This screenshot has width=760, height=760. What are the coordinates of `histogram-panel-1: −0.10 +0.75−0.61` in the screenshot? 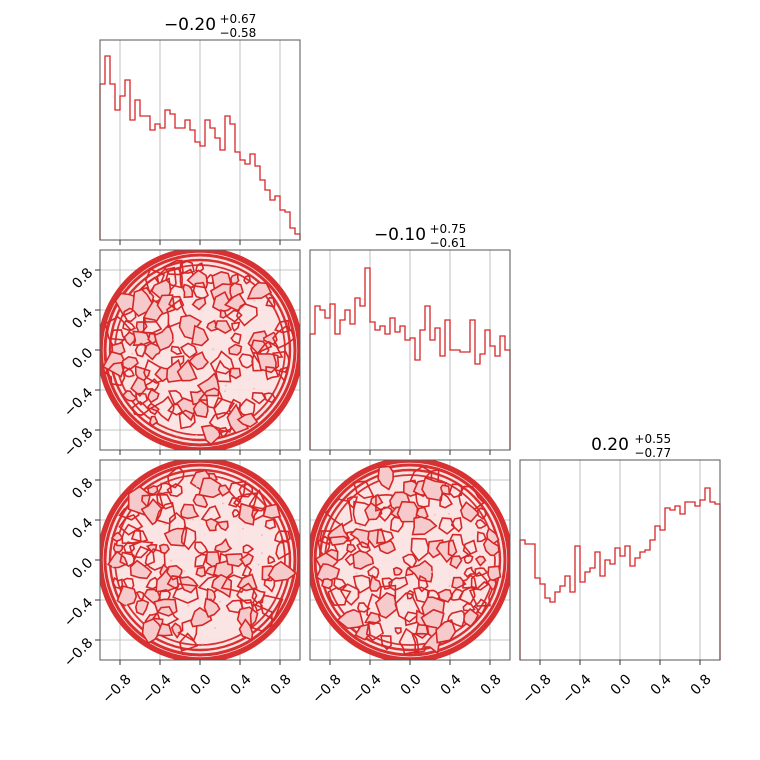 It's located at (410, 338).